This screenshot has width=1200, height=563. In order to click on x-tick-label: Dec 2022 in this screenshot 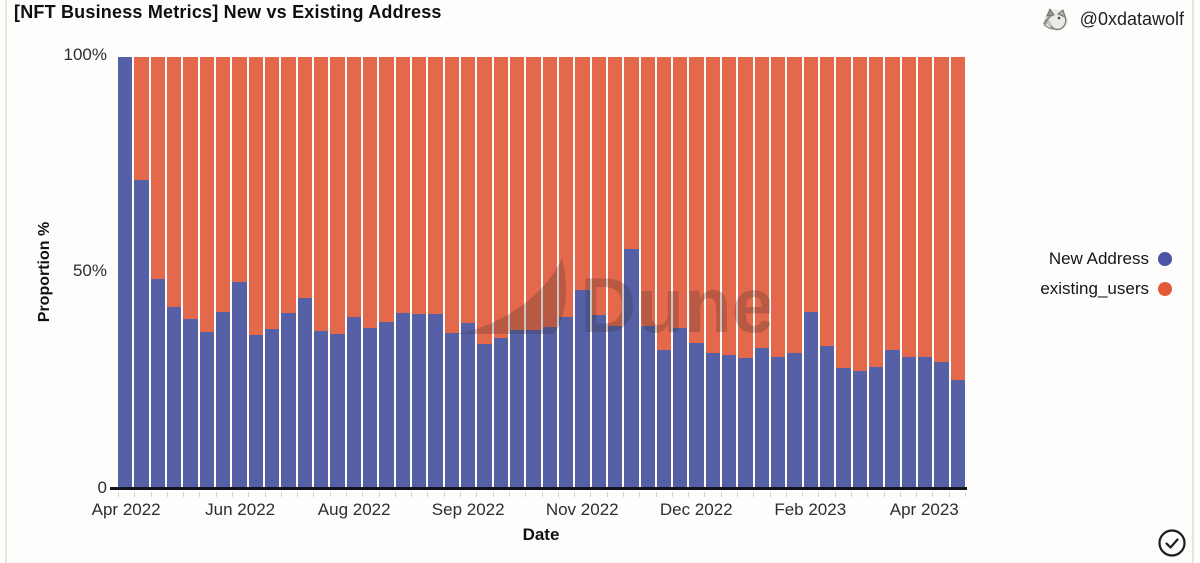, I will do `click(696, 509)`.